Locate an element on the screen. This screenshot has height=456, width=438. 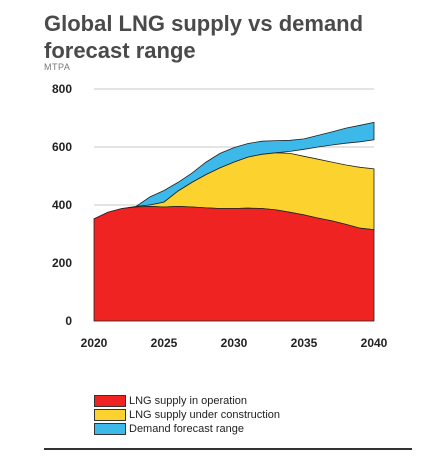
legend-swatch-construction is located at coordinates (110, 415).